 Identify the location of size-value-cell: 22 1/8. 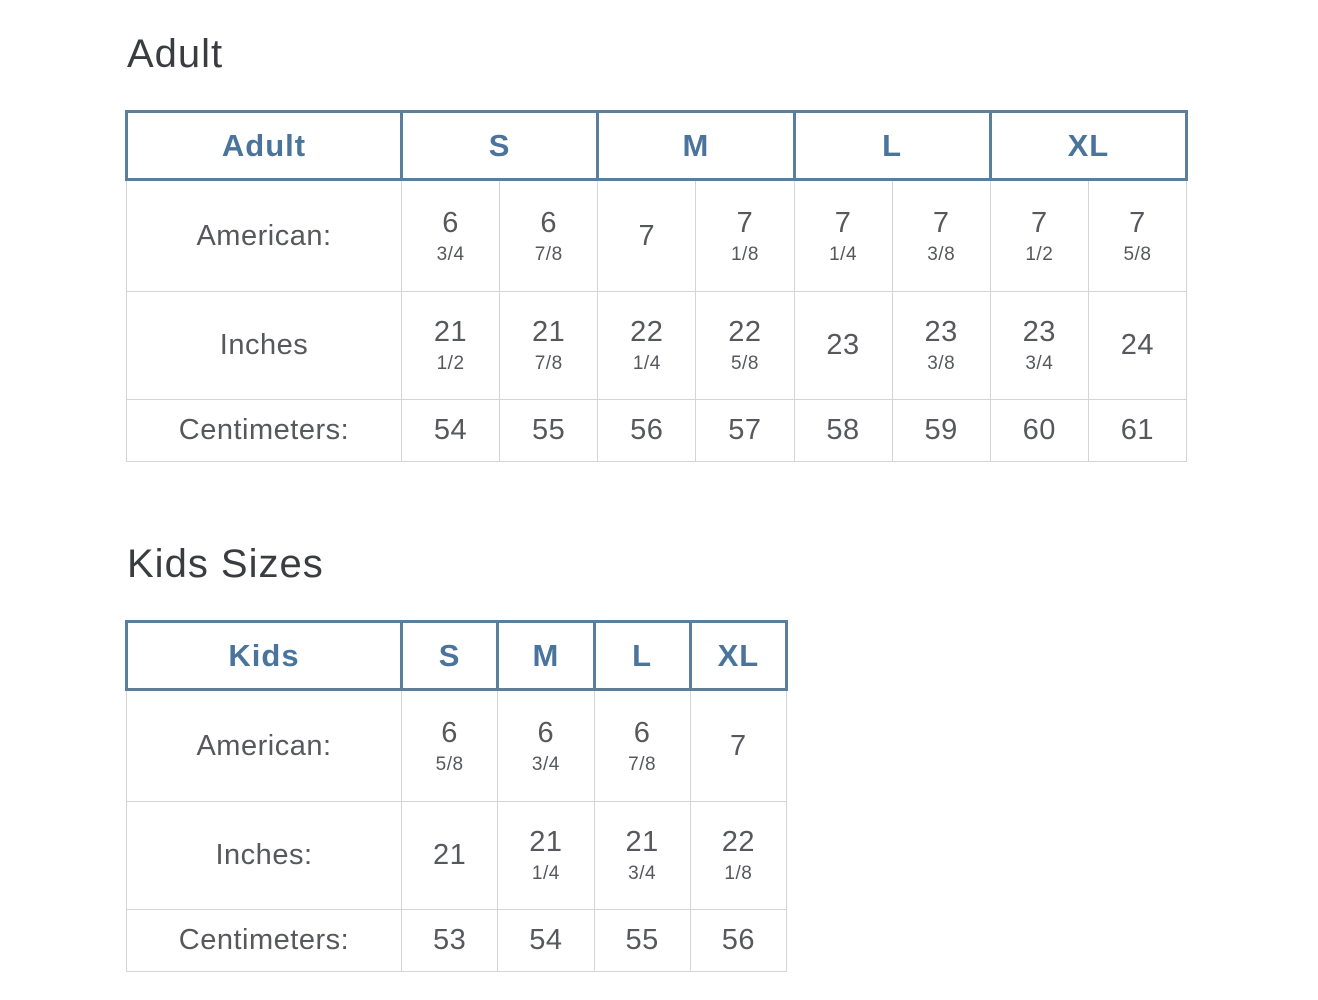
(738, 855).